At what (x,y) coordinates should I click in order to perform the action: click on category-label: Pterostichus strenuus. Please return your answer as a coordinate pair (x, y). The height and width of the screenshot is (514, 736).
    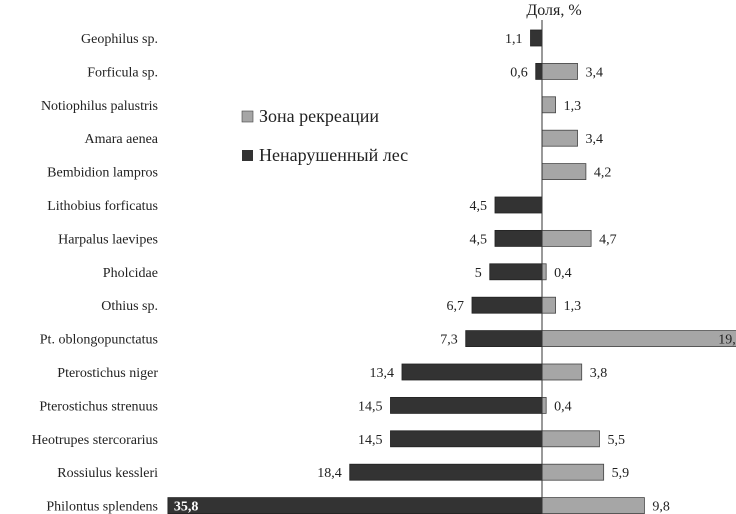
    Looking at the image, I should click on (98, 406).